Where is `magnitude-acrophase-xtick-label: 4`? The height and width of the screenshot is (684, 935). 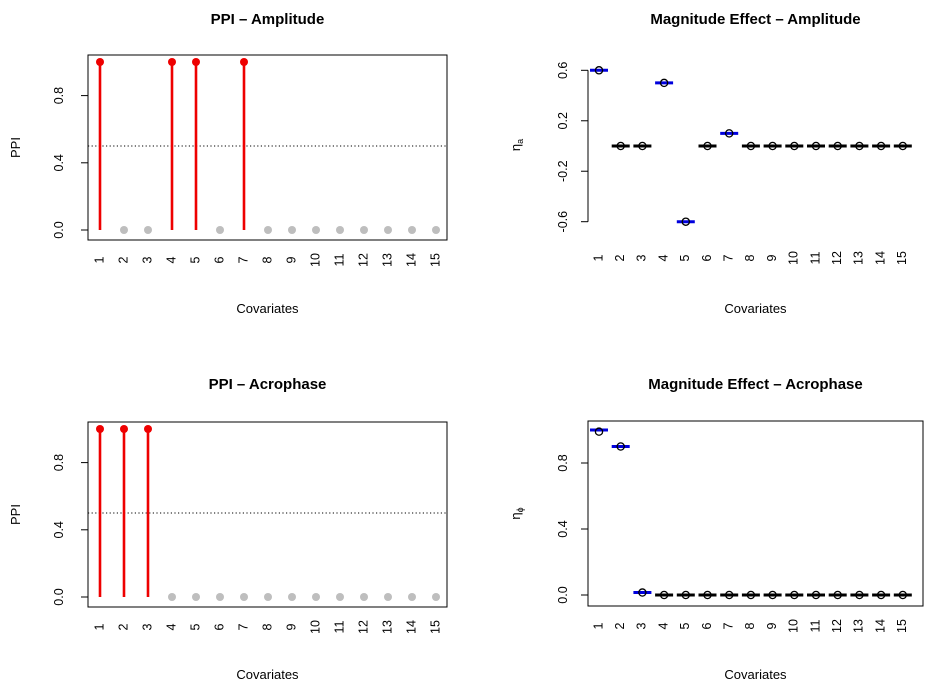 magnitude-acrophase-xtick-label: 4 is located at coordinates (663, 625).